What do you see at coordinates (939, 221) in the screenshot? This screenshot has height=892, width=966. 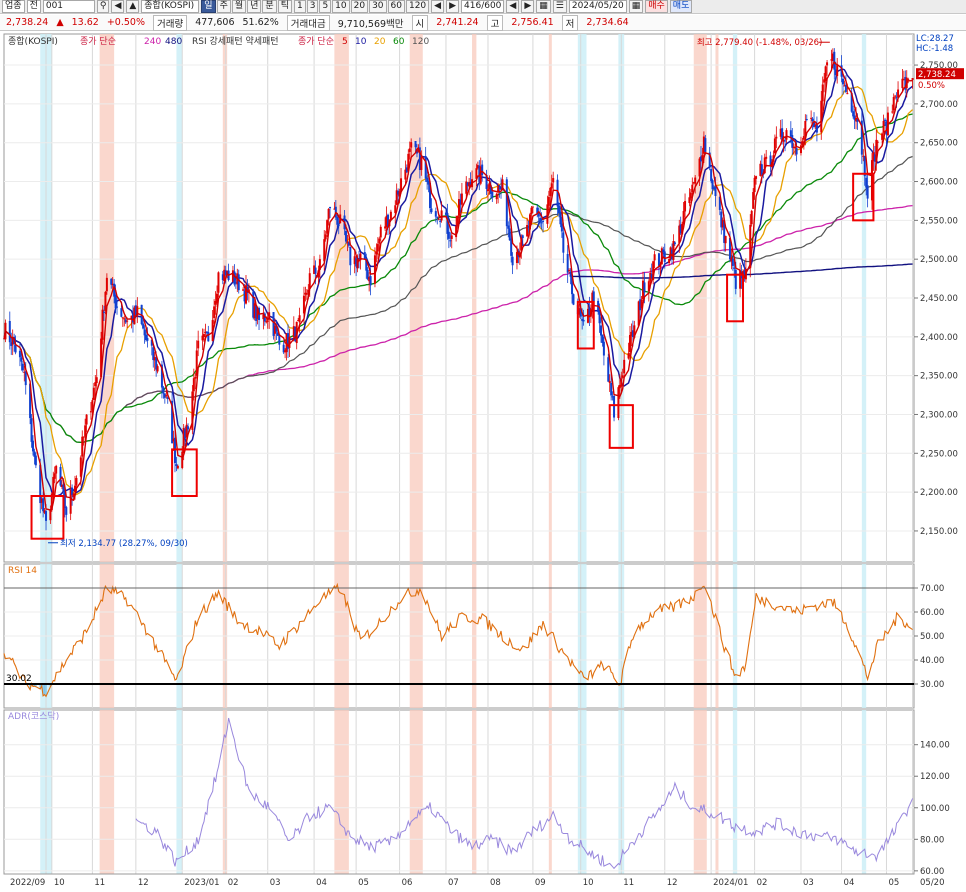 I see `y-tick-label-price: 2,550.00` at bounding box center [939, 221].